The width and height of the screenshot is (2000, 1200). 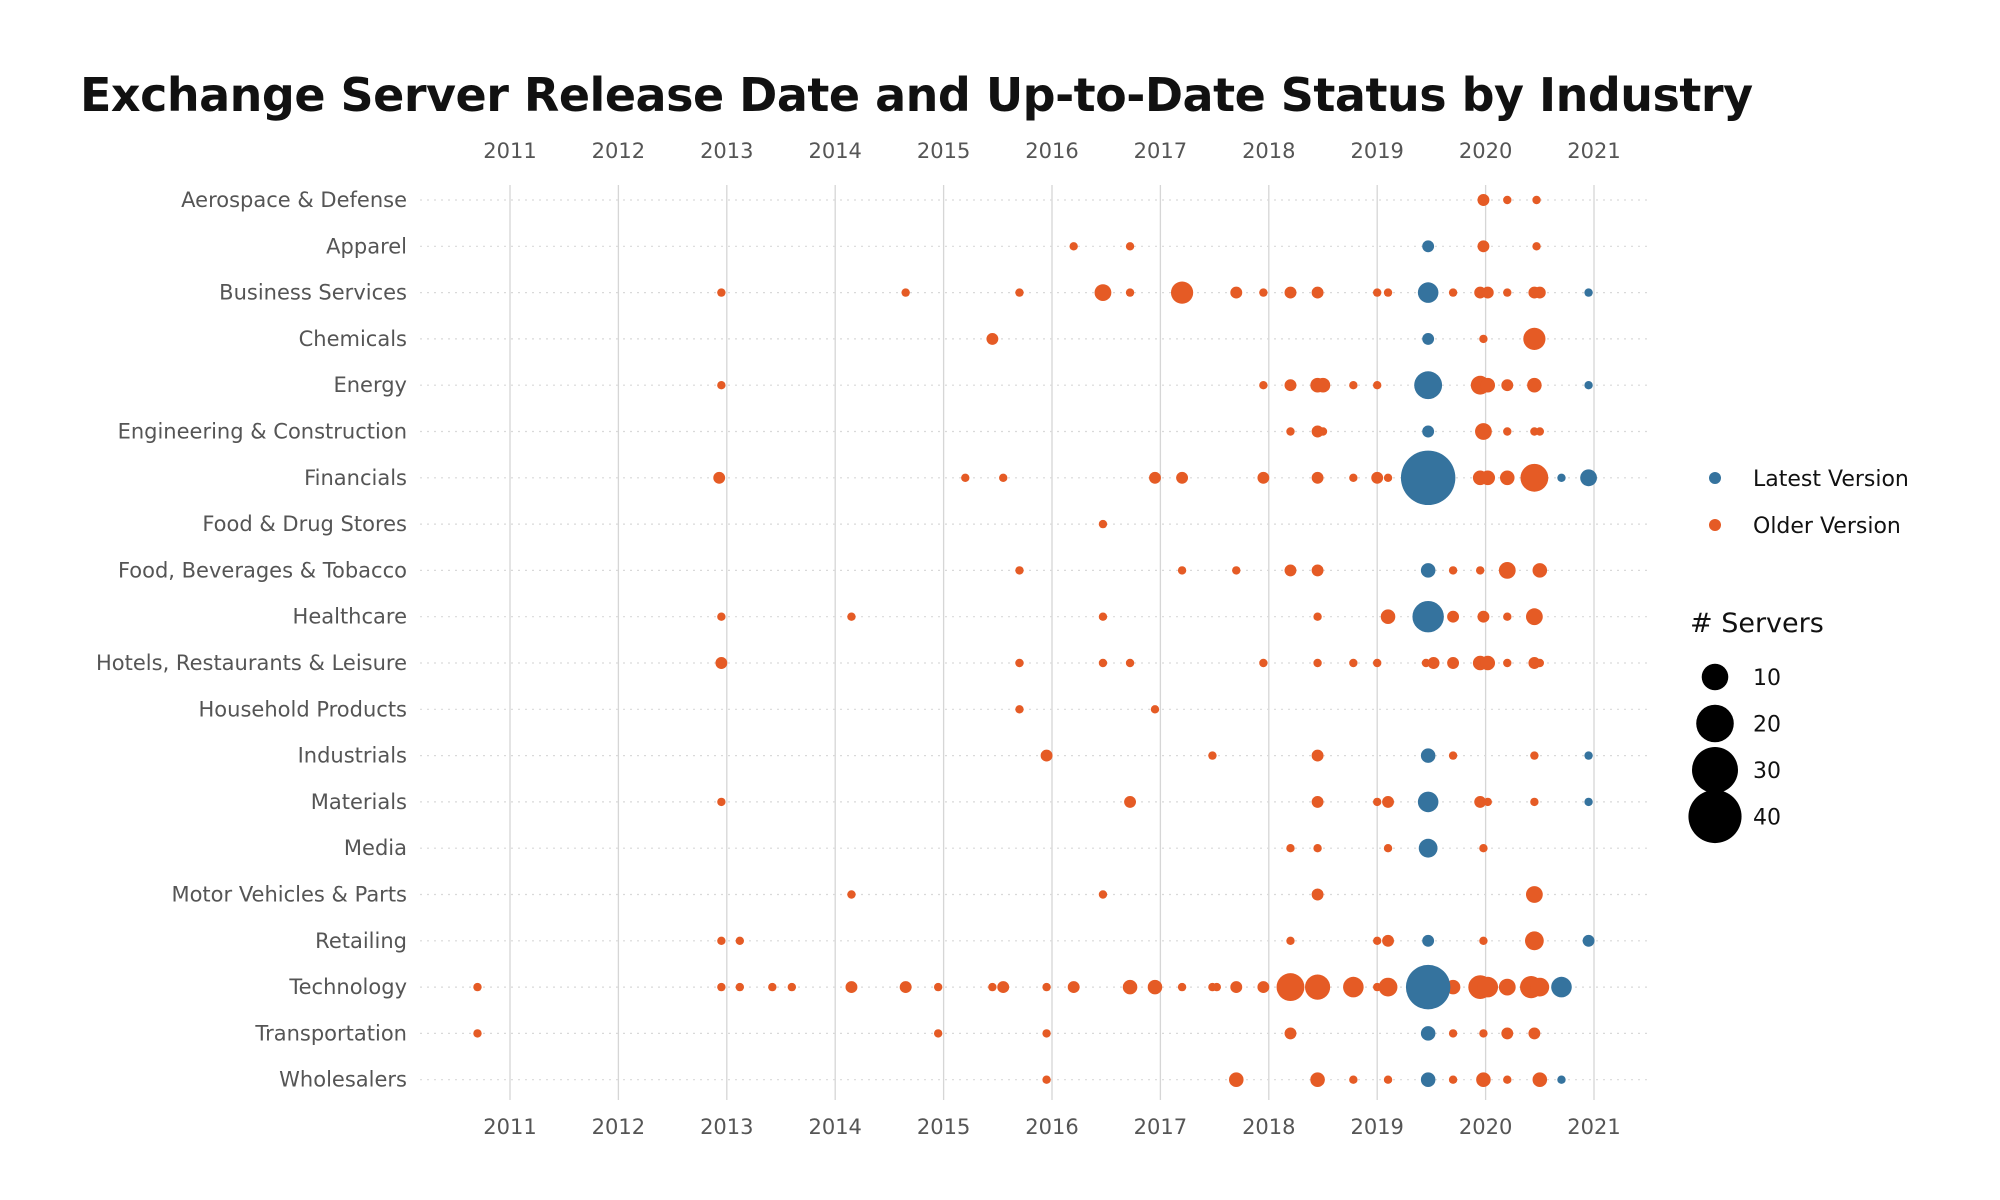 I want to click on x-tick-bottom-2015: 2015, so click(x=943, y=1127).